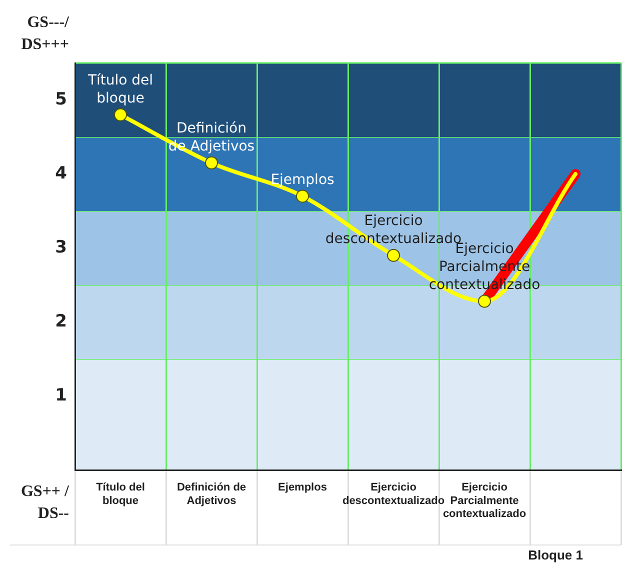 The image size is (628, 565). Describe the element at coordinates (302, 180) in the screenshot. I see `annotation: Ejemplos` at that location.